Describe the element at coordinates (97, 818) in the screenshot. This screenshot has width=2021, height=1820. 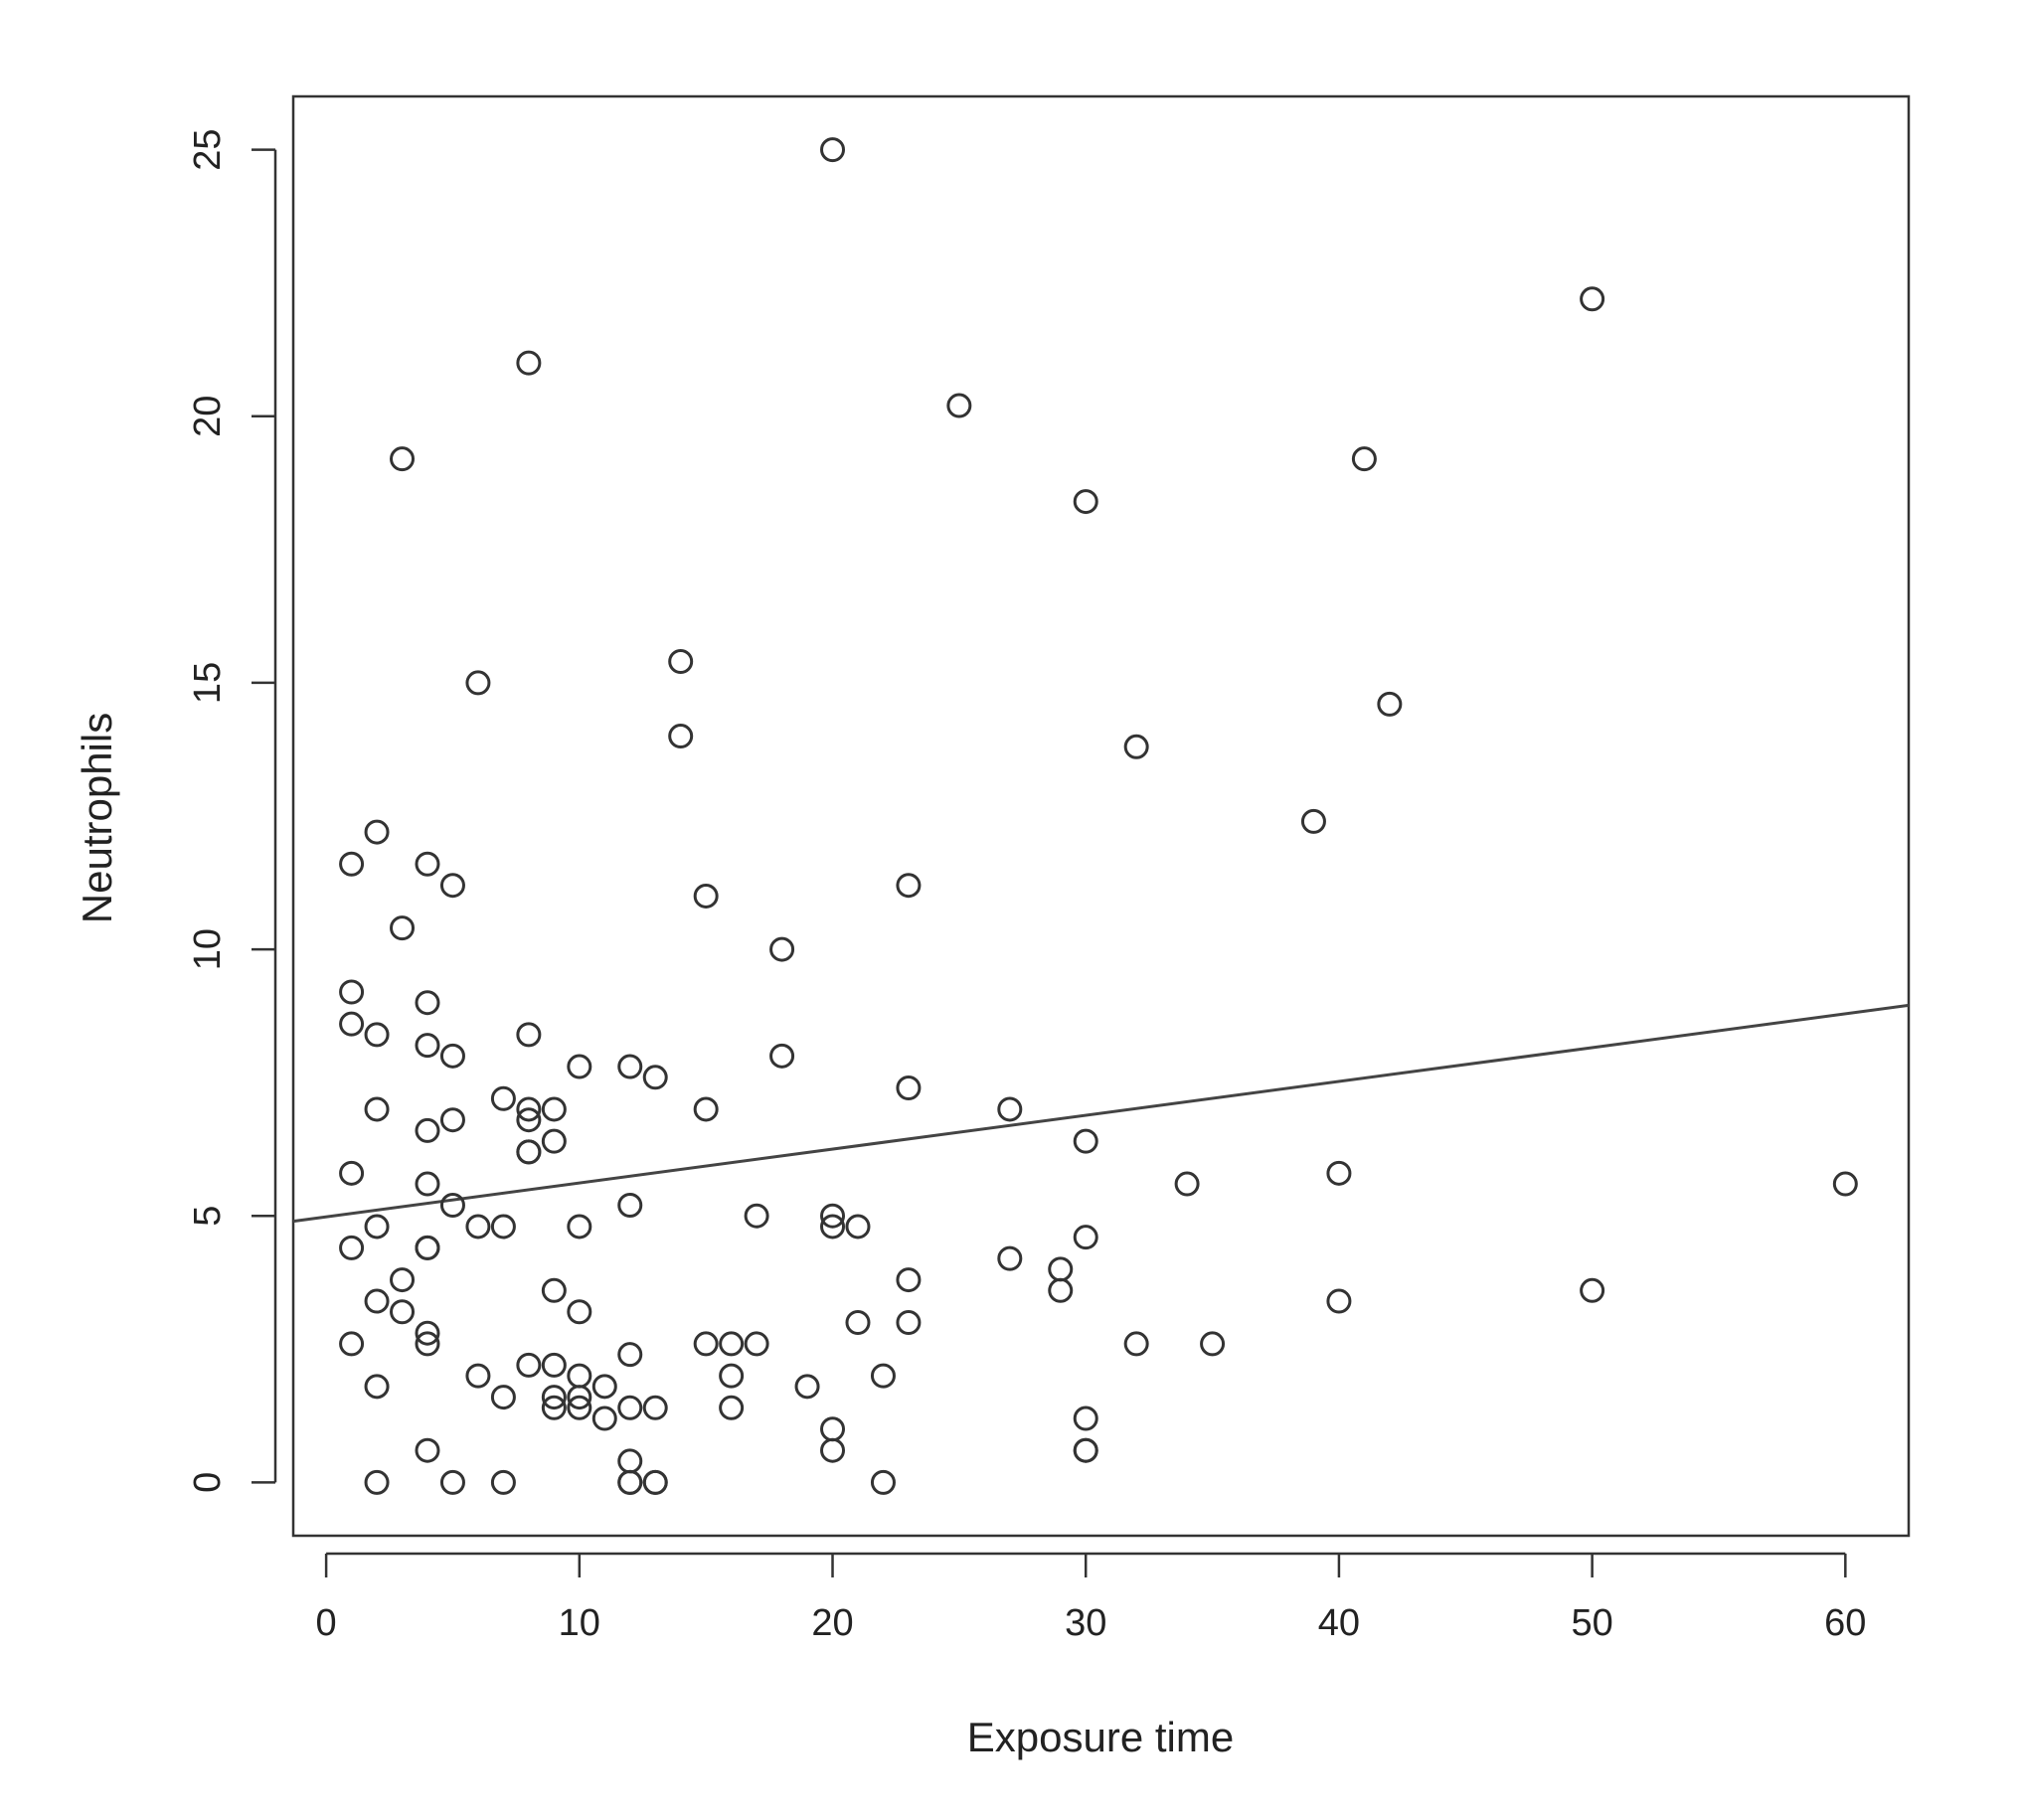
I see `y-axis-label: Neutrophils` at that location.